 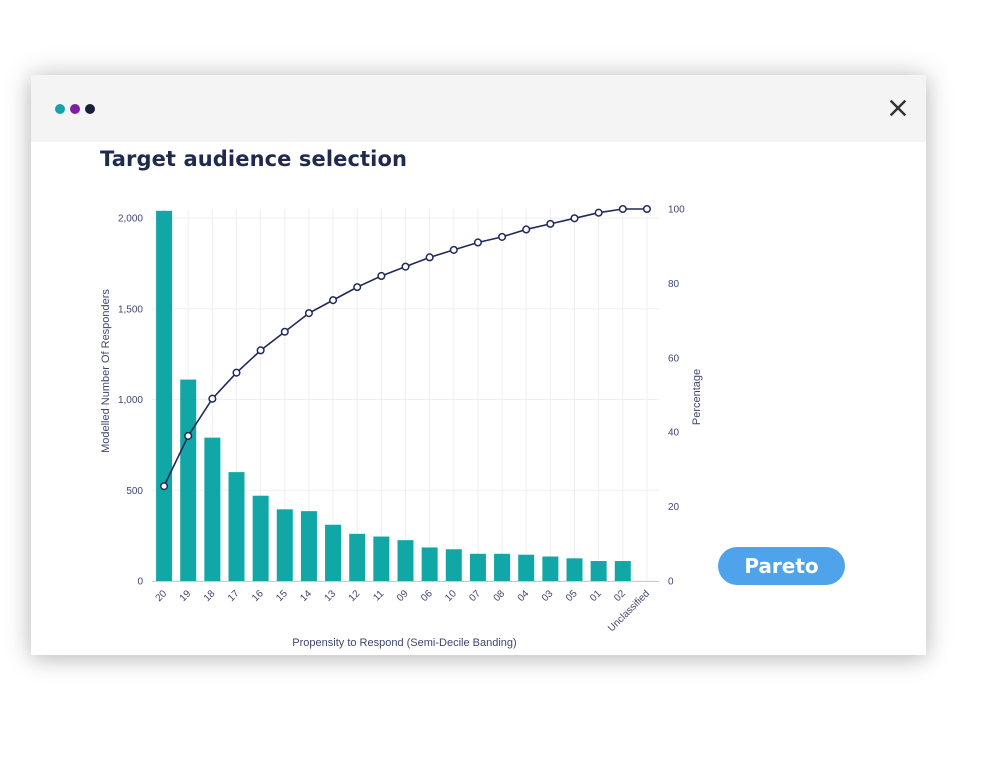 What do you see at coordinates (674, 433) in the screenshot?
I see `y2-tick-label: 40` at bounding box center [674, 433].